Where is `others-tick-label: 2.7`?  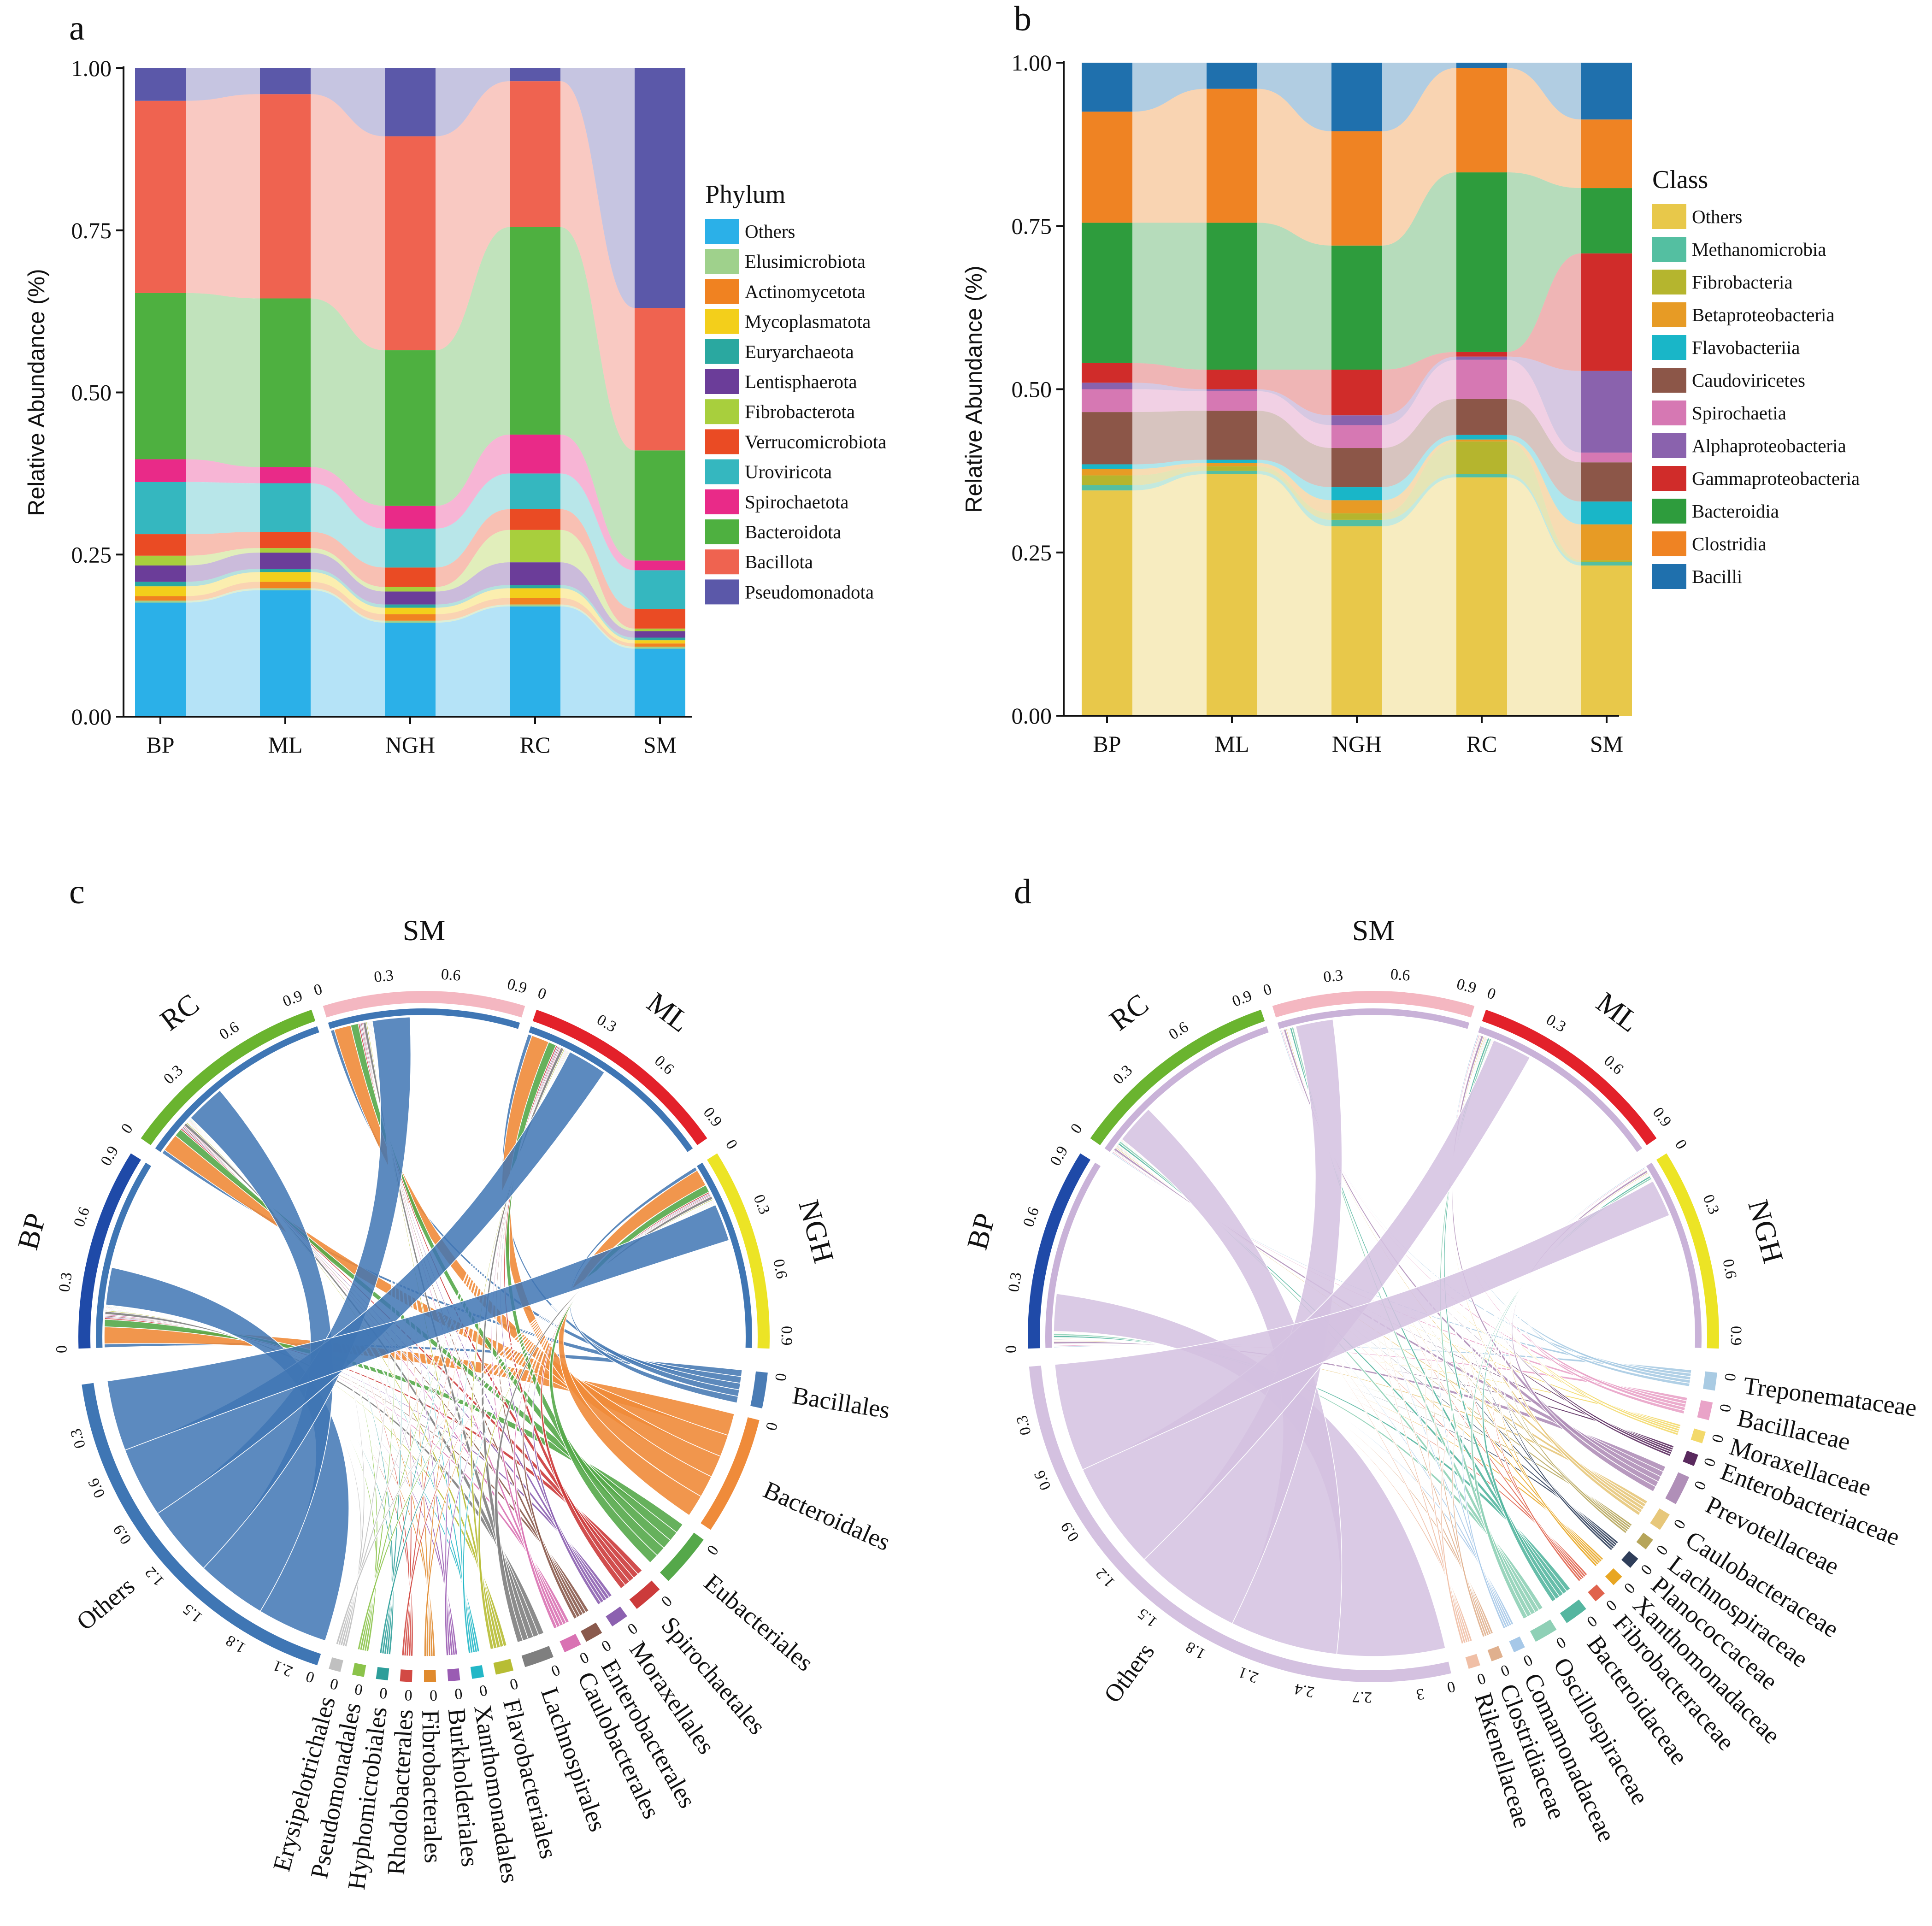
others-tick-label: 2.7 is located at coordinates (1362, 1697).